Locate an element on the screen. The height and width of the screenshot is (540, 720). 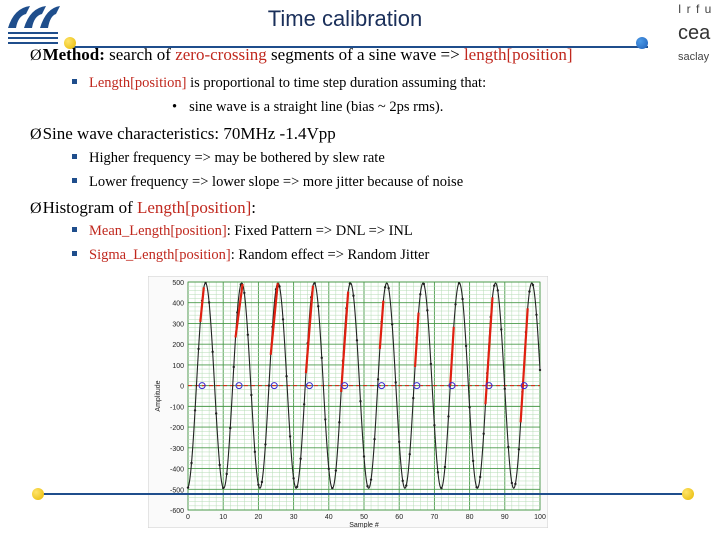
bullet-histogram: ØHistogram of Length[position]: is located at coordinates (143, 208).